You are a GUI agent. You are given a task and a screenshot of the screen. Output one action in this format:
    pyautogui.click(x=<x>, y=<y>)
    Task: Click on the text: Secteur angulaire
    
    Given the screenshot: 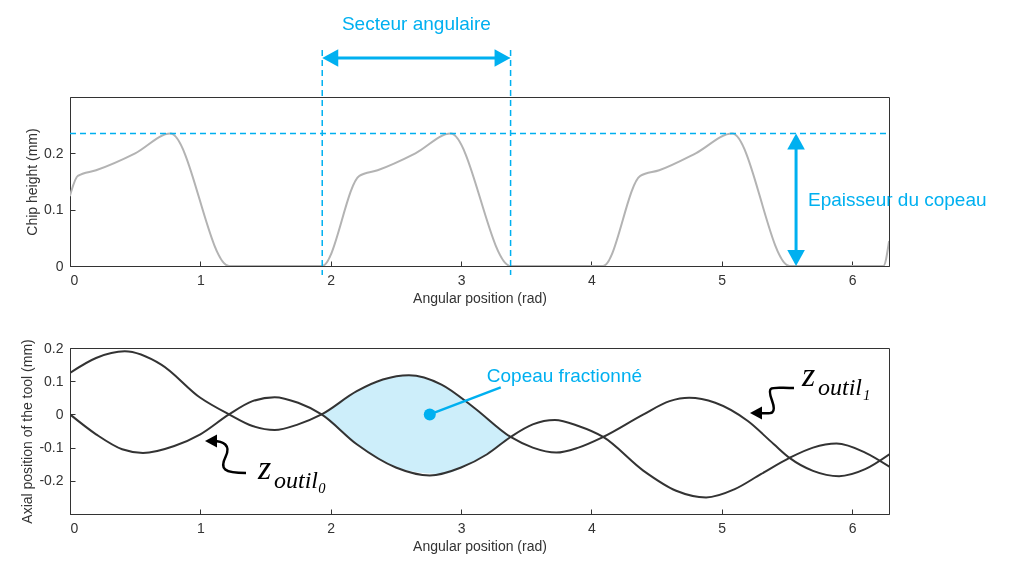 What is the action you would take?
    pyautogui.click(x=416, y=23)
    